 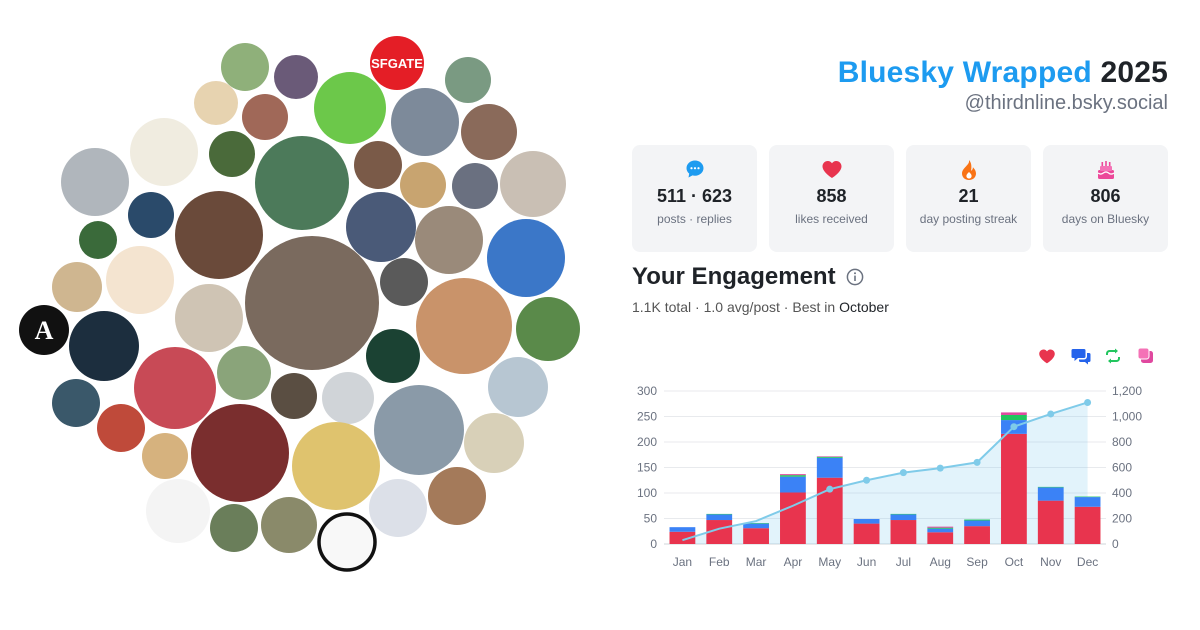 What do you see at coordinates (1146, 356) in the screenshot?
I see `legend-quote-icon` at bounding box center [1146, 356].